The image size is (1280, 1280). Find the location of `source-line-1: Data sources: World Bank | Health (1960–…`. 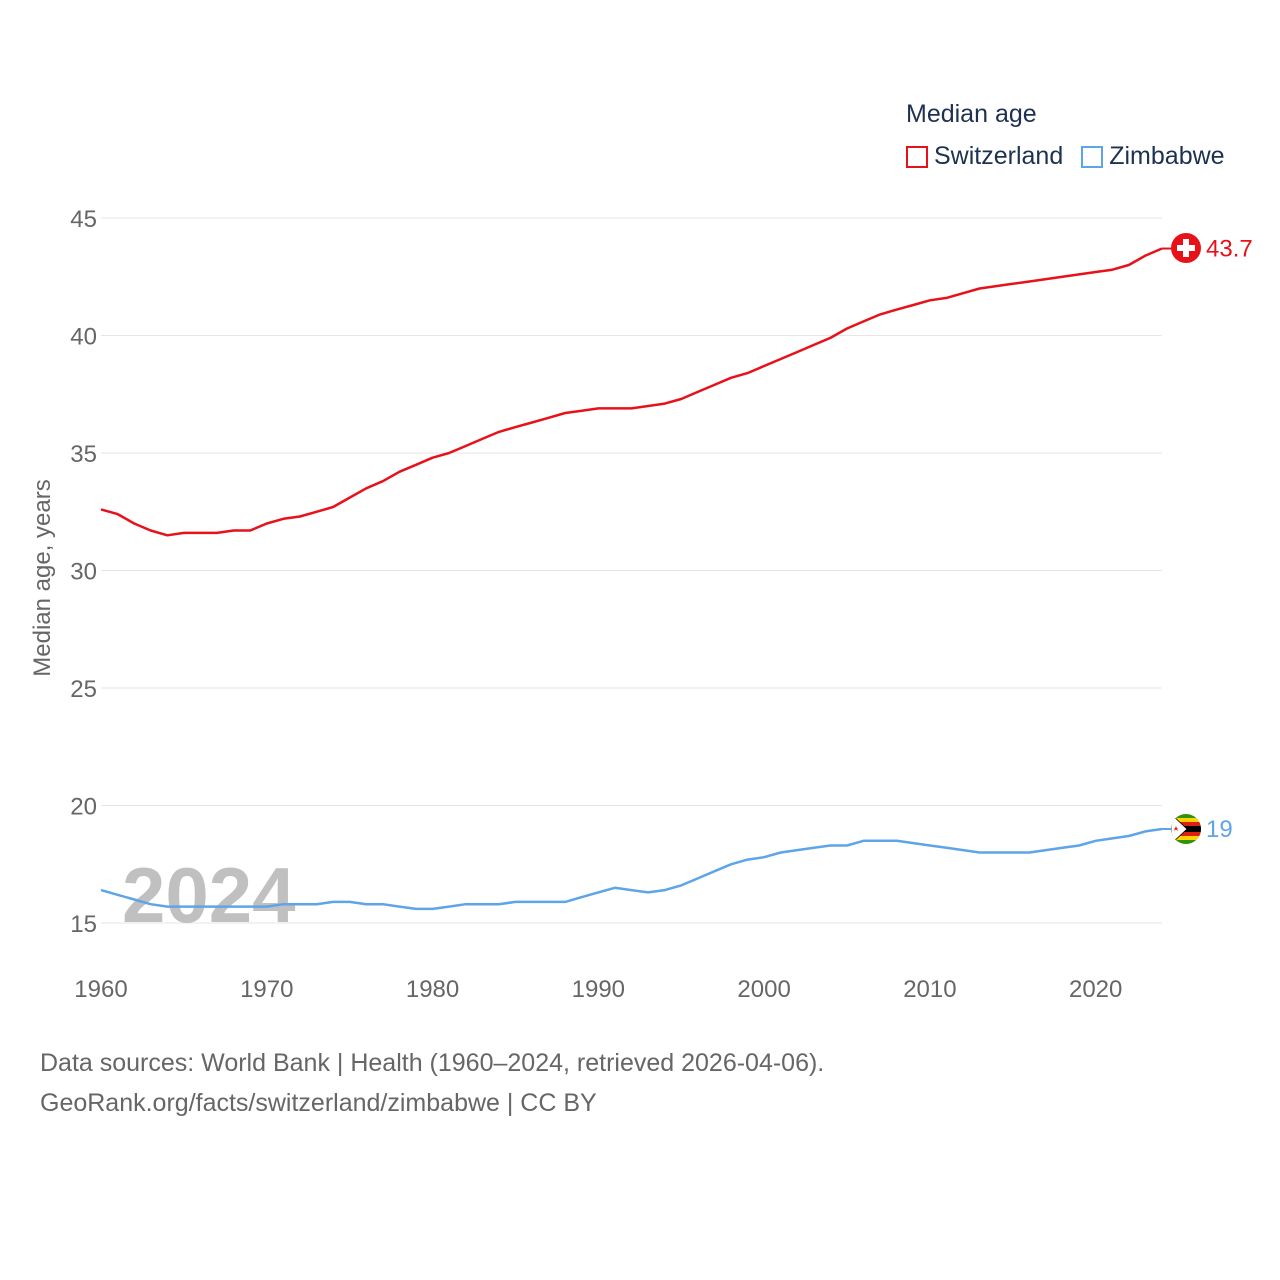

source-line-1: Data sources: World Bank | Health (1960–… is located at coordinates (432, 1063).